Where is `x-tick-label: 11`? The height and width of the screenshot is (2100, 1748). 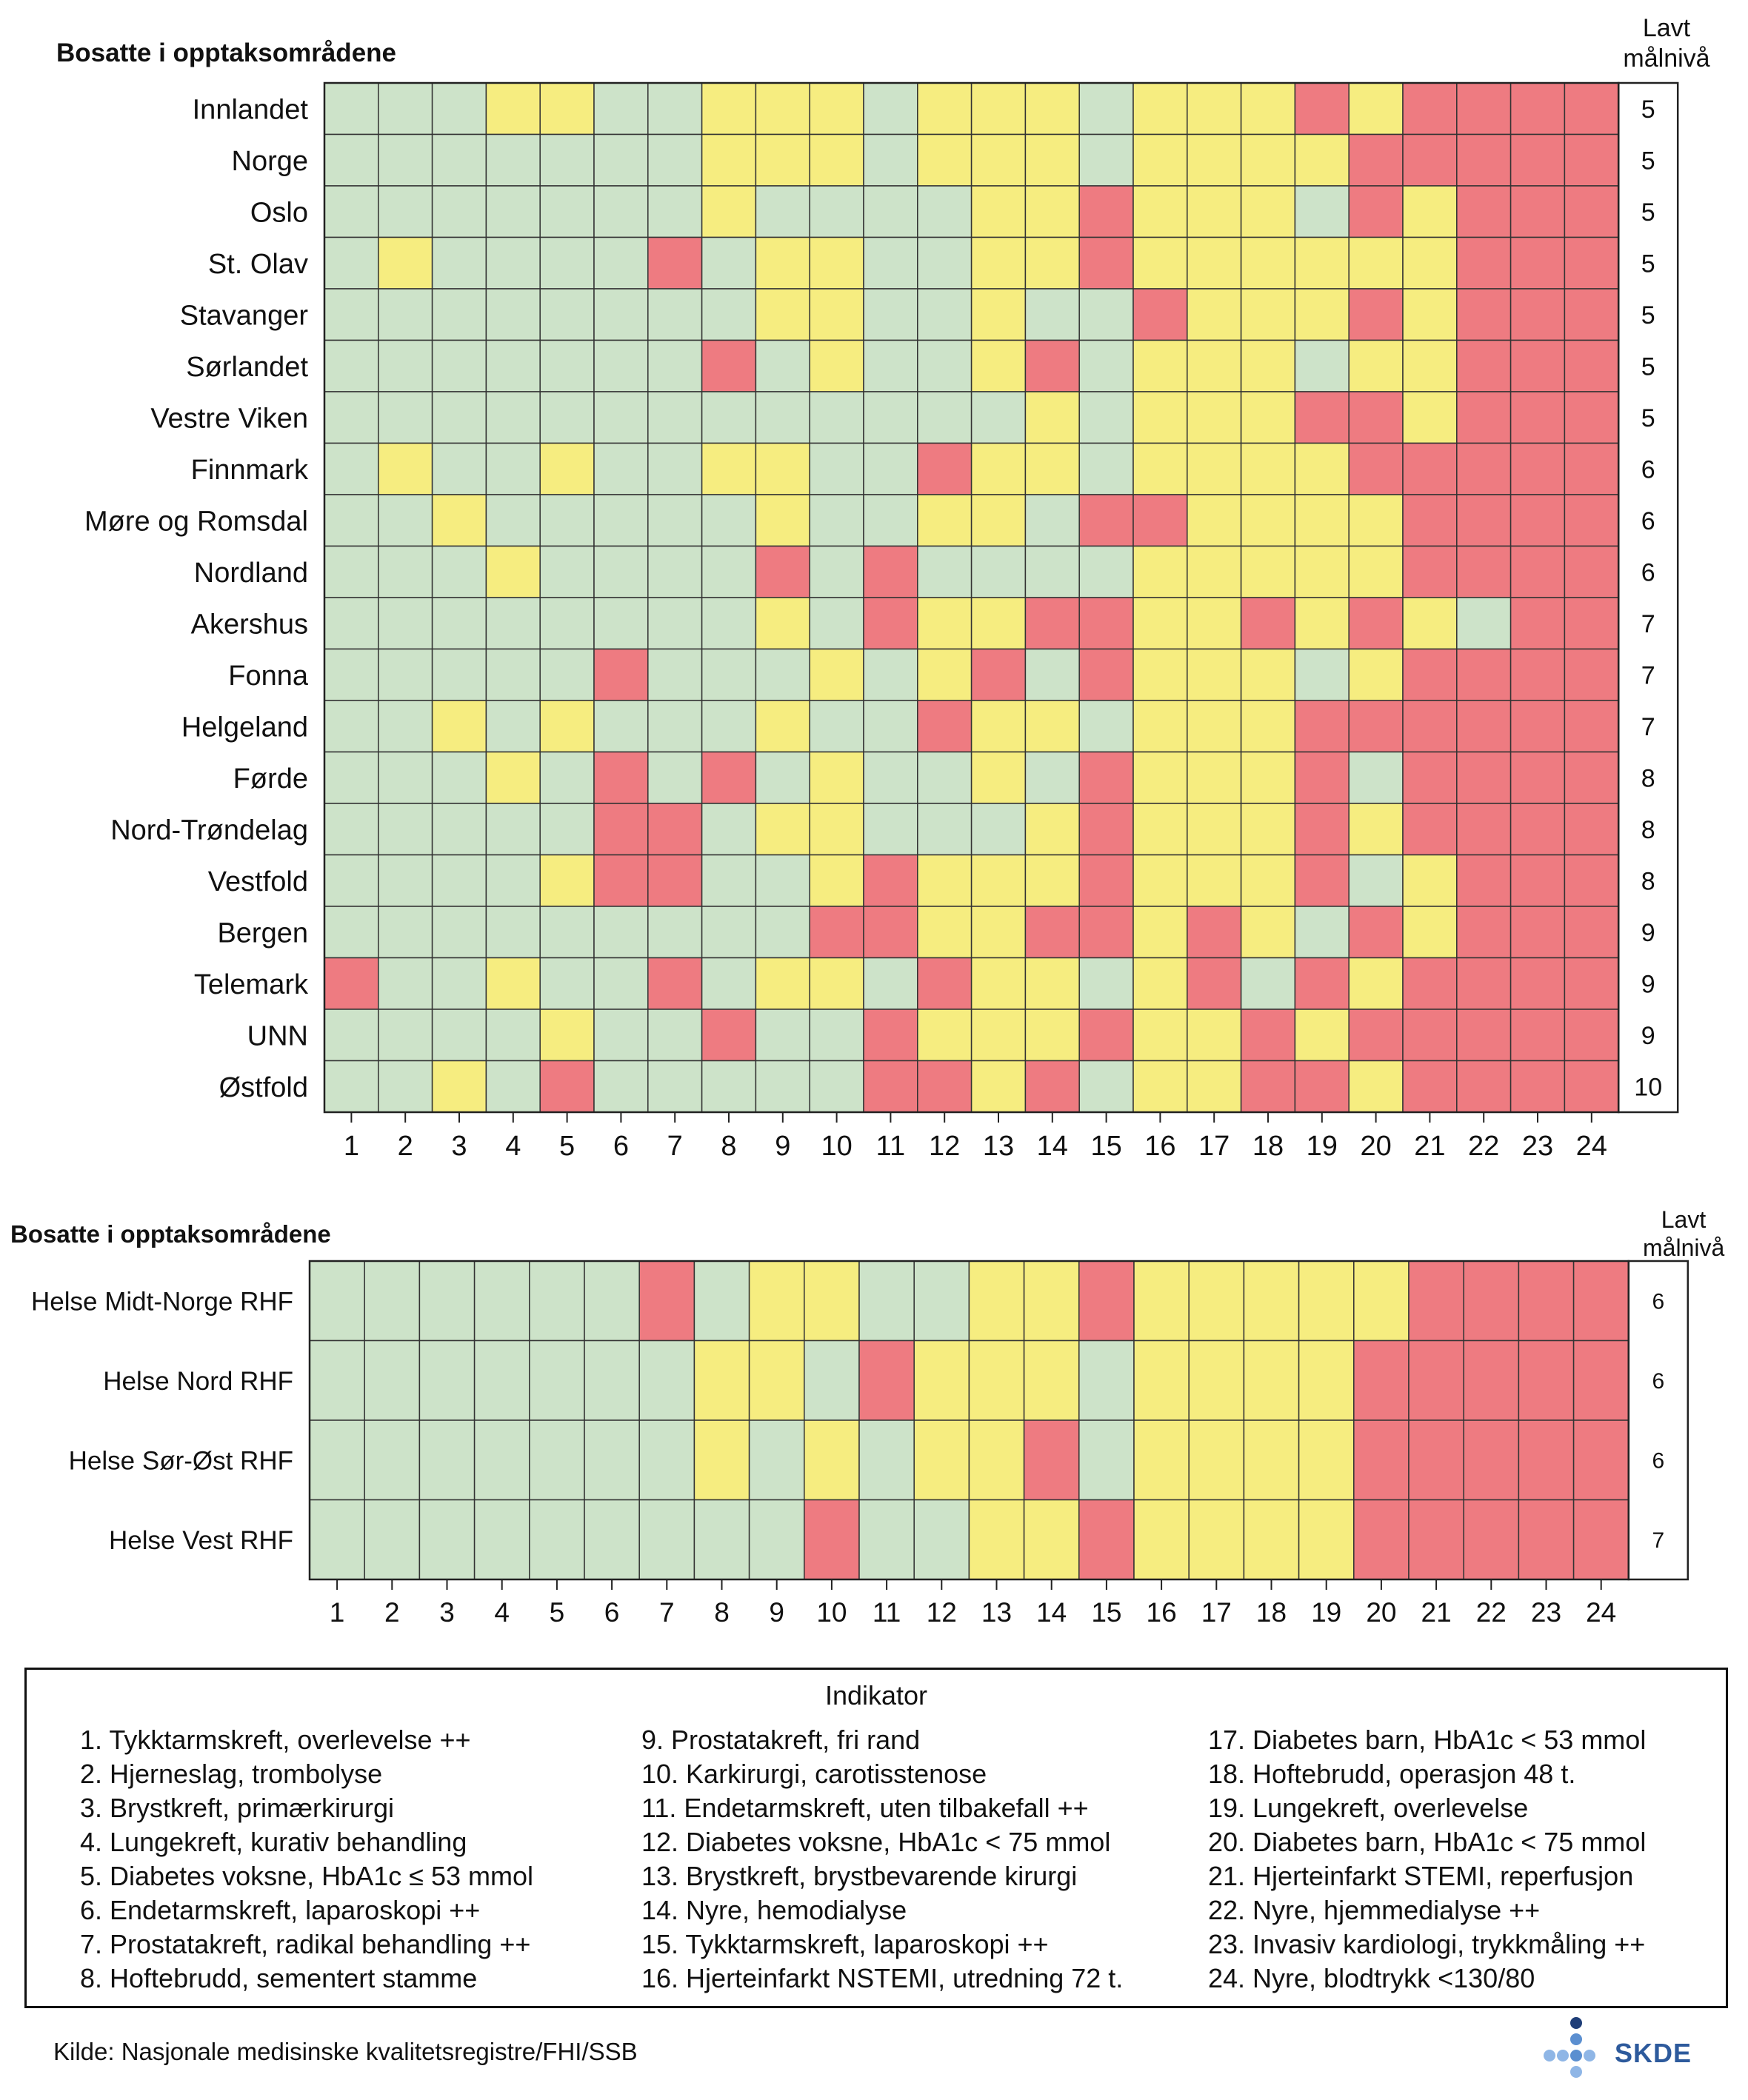
x-tick-label: 11 is located at coordinates (887, 1612).